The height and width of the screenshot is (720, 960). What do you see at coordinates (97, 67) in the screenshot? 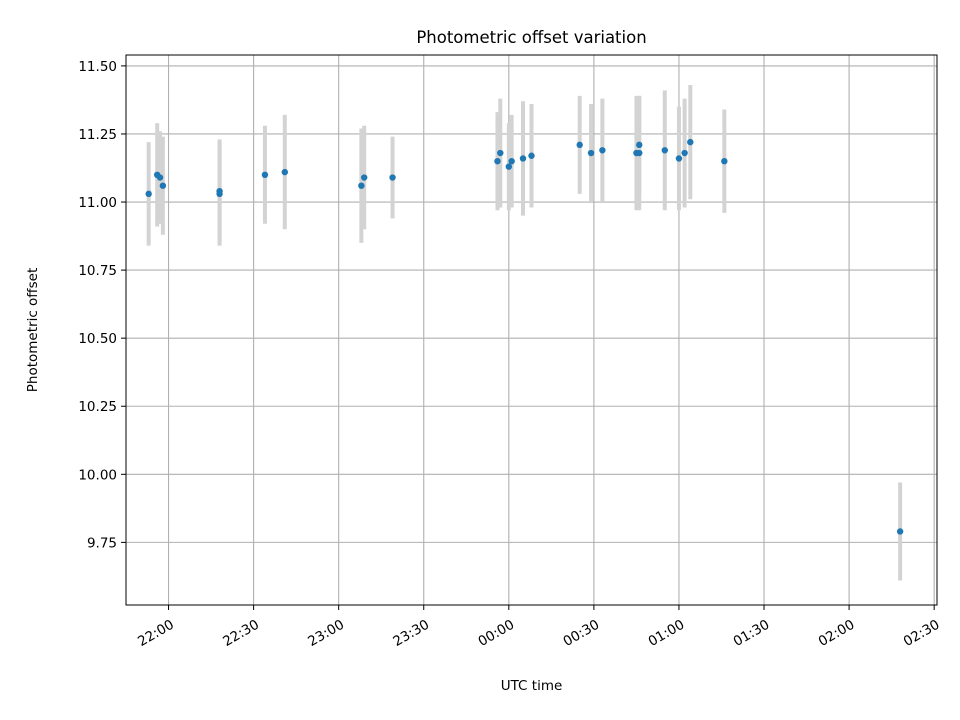
I see `y-tick-label: 11.50` at bounding box center [97, 67].